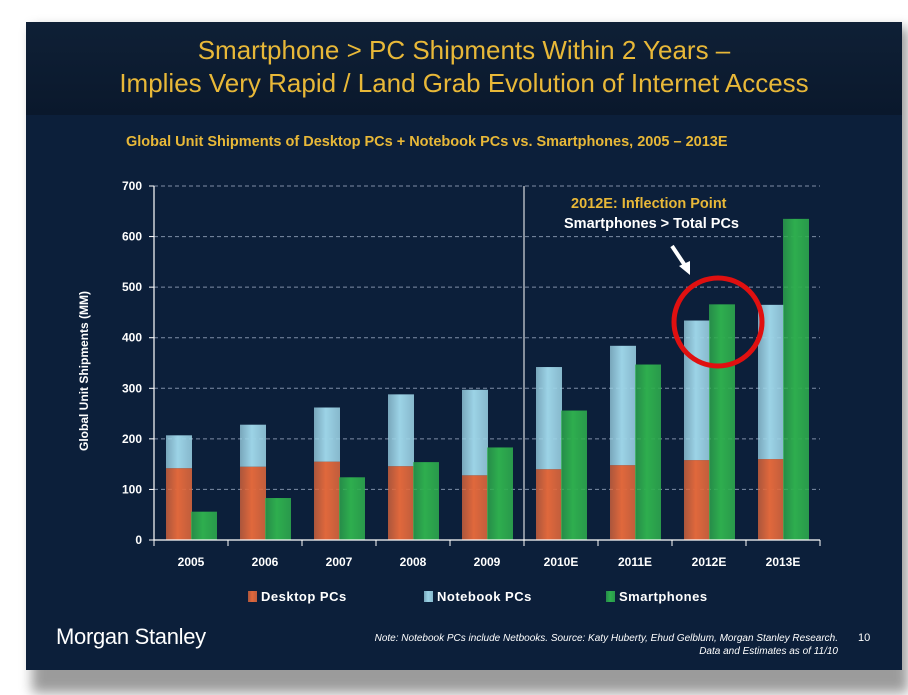 Image resolution: width=908 pixels, height=695 pixels. What do you see at coordinates (864, 638) in the screenshot?
I see `page-number: 10` at bounding box center [864, 638].